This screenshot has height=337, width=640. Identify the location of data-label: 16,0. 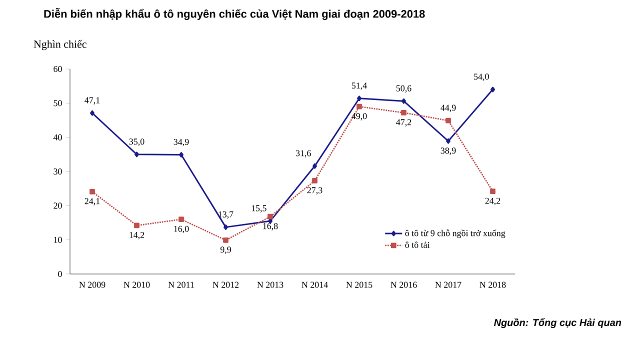
(181, 230).